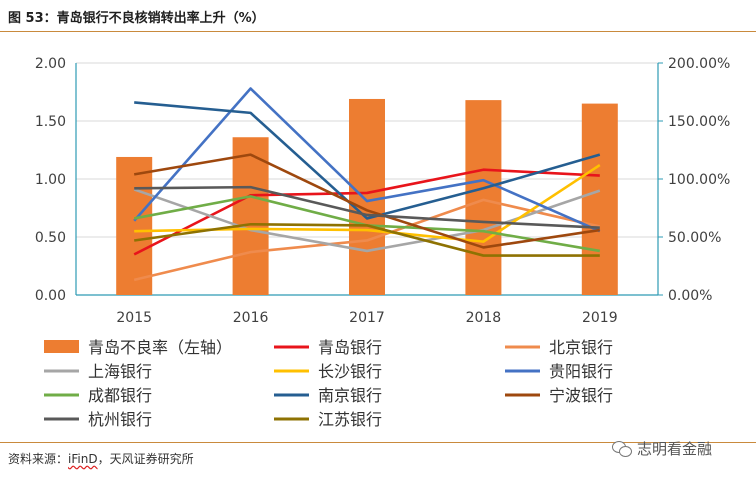 The width and height of the screenshot is (756, 481). I want to click on left-tick-label: 1.00, so click(50, 180).